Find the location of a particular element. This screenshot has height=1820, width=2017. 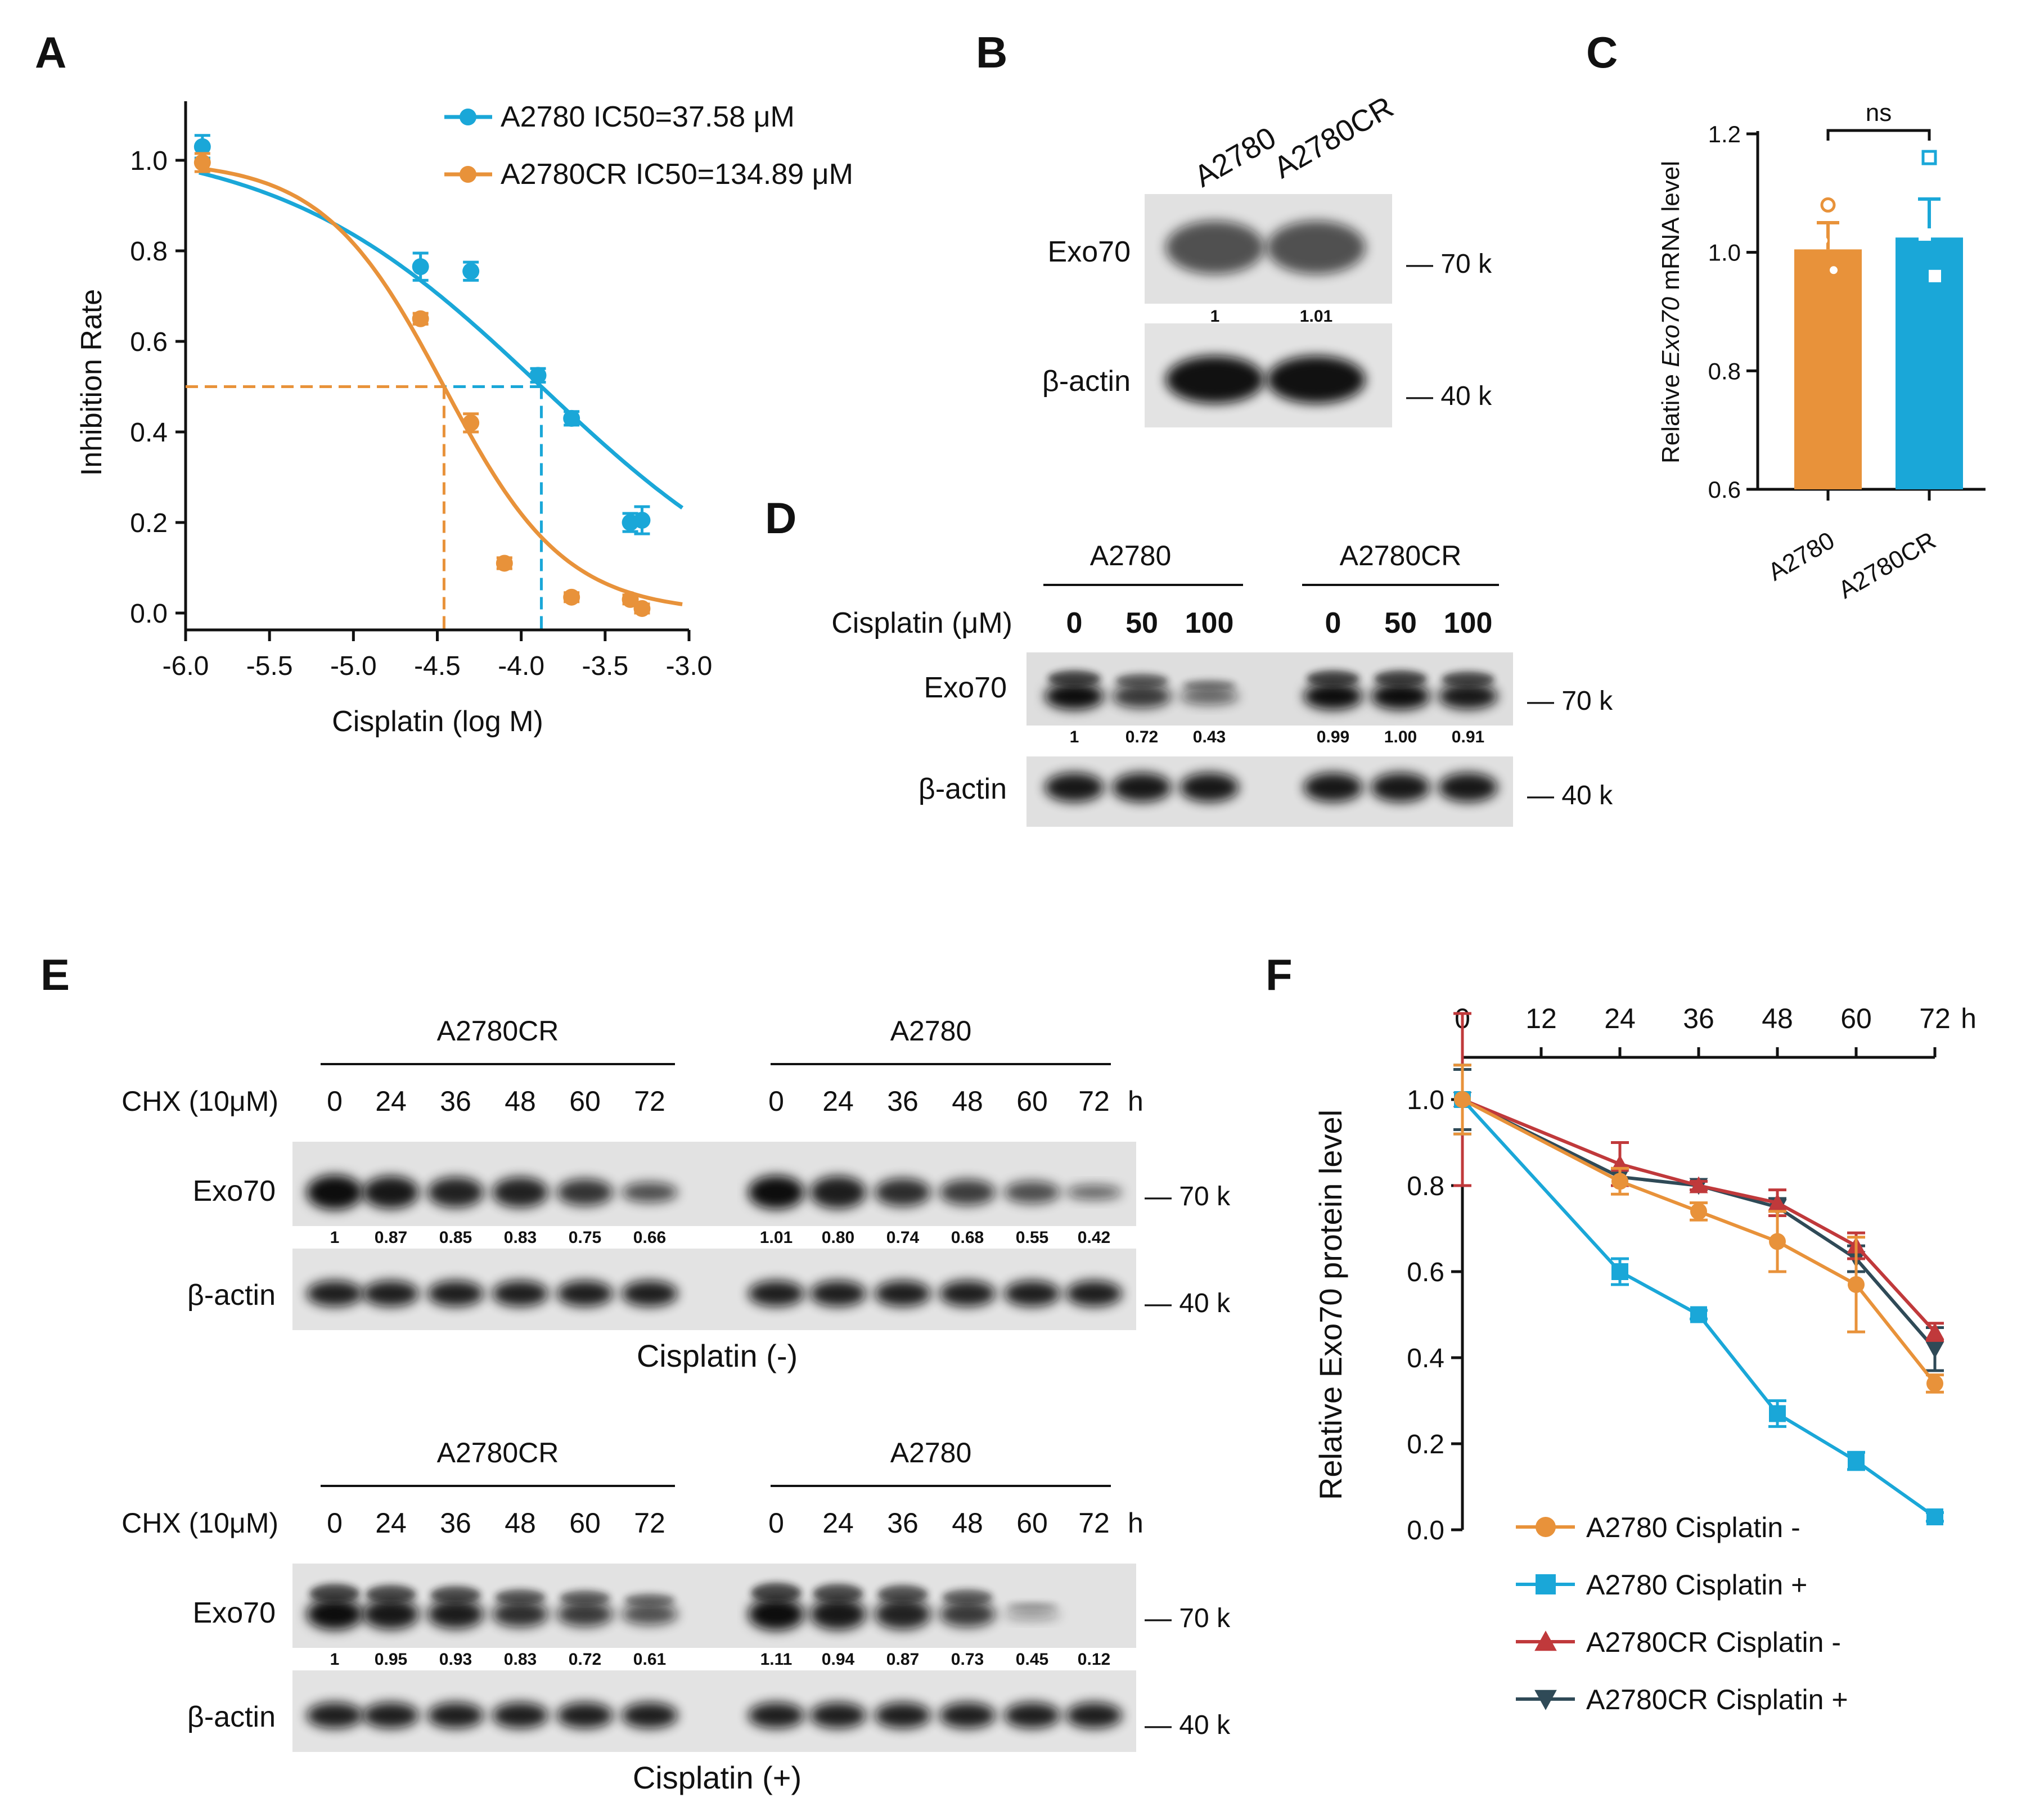

legend-label: A2780 Cisplatin + is located at coordinates (1696, 1585).